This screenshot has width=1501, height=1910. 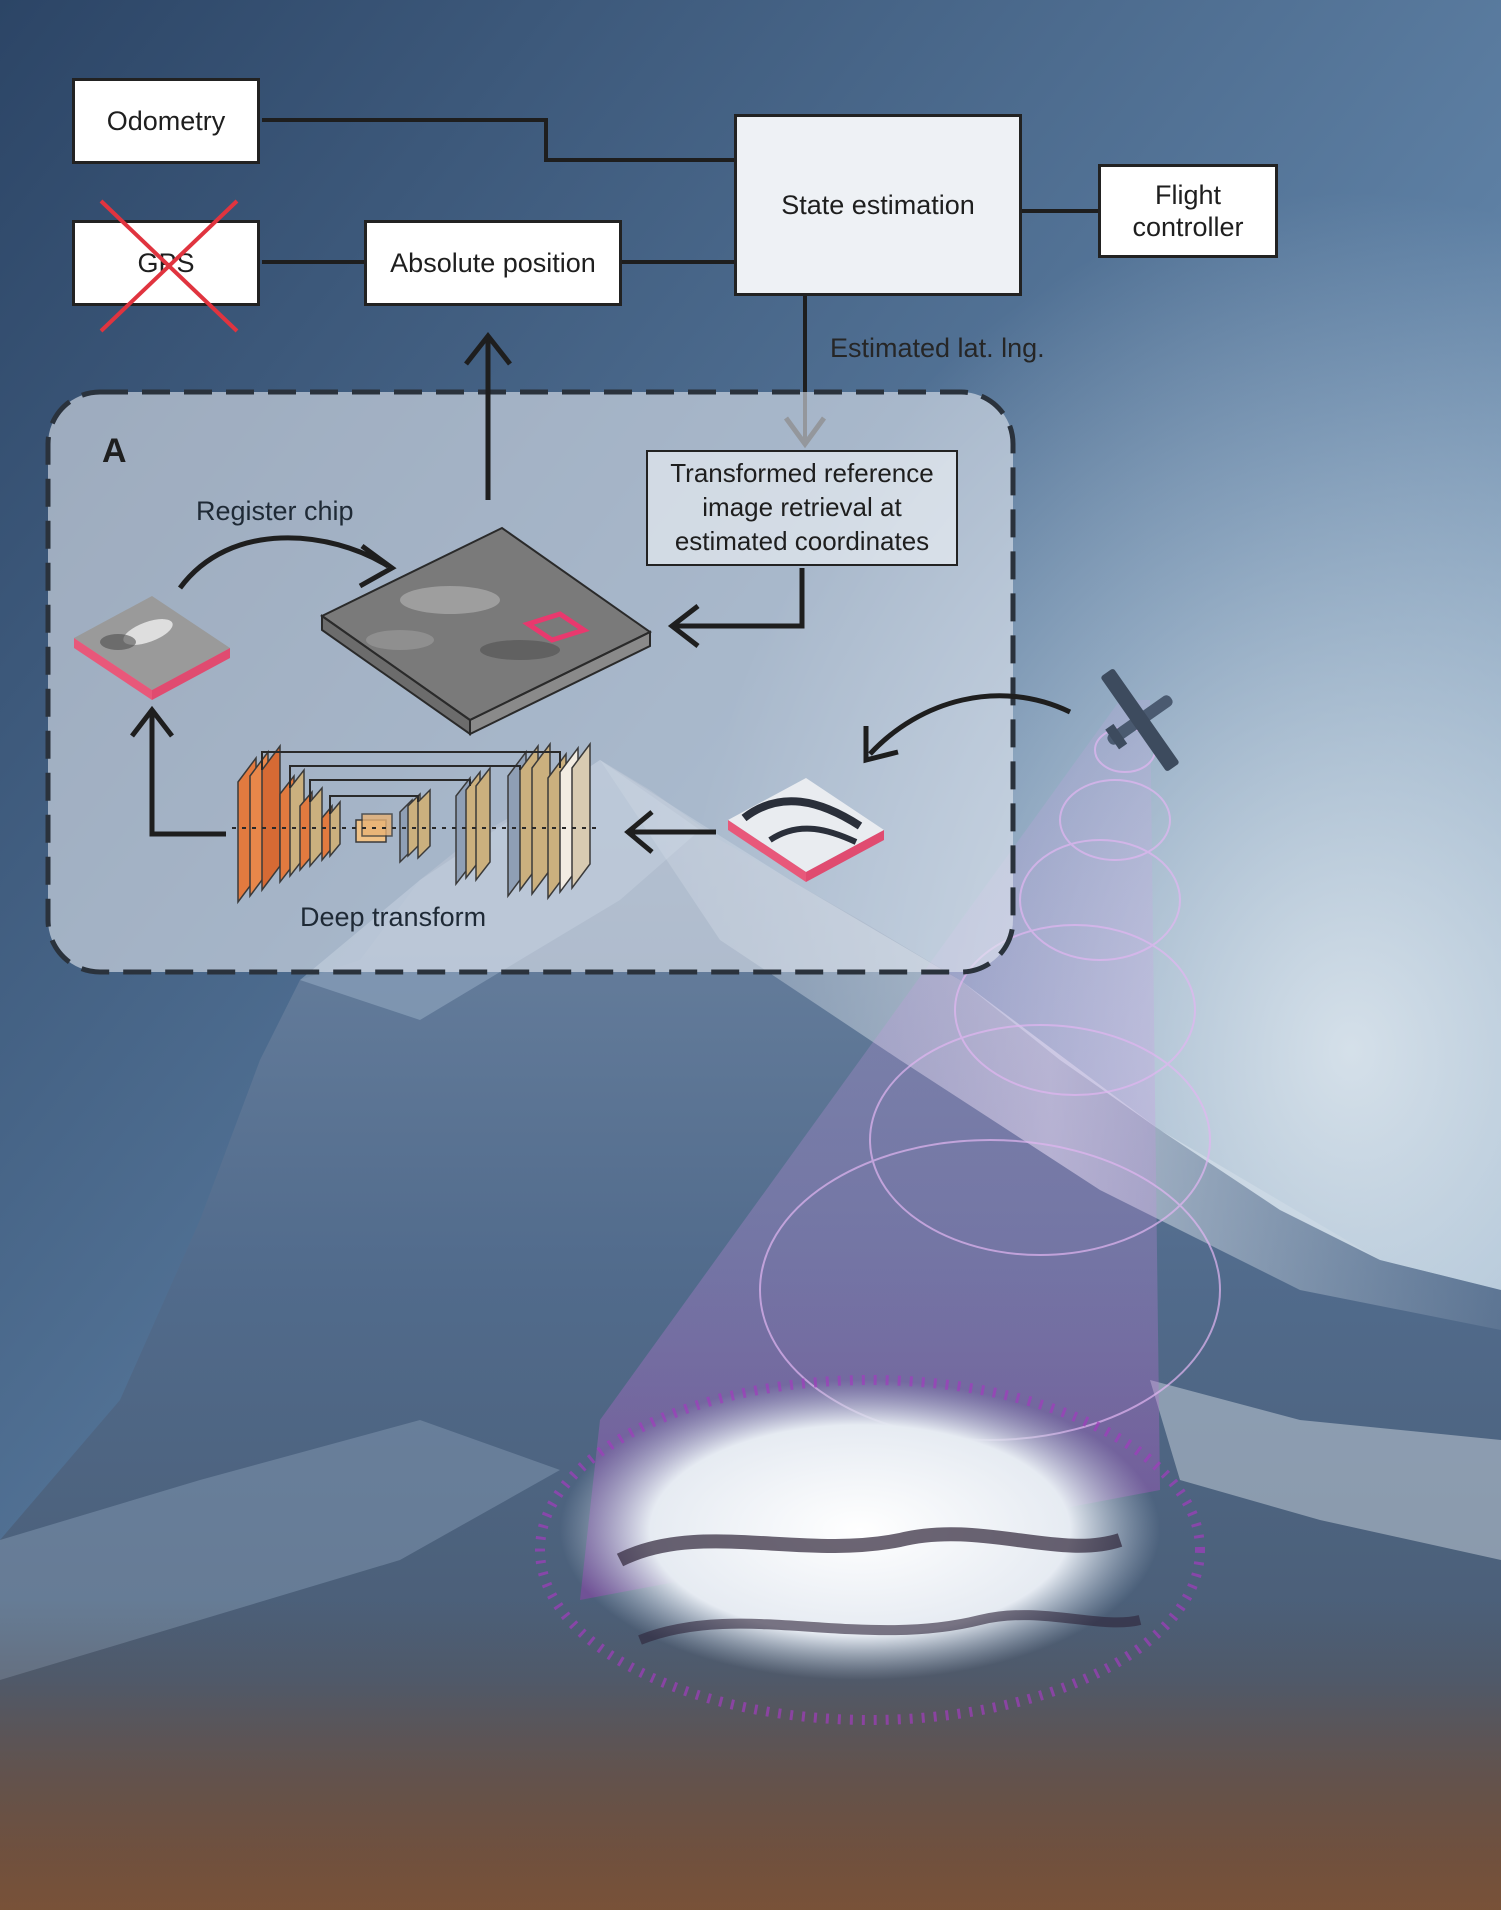 What do you see at coordinates (937, 348) in the screenshot?
I see `estimated-lat-lng-label: Estimated lat. lng.` at bounding box center [937, 348].